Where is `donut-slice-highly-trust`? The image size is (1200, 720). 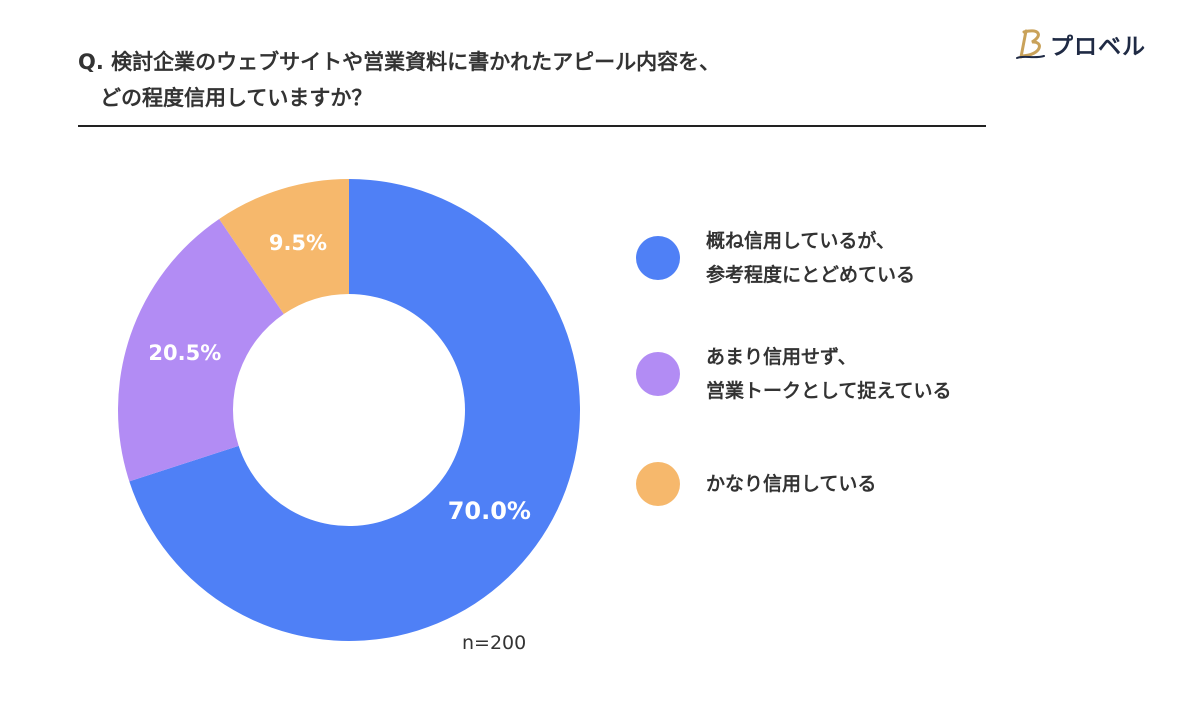 donut-slice-highly-trust is located at coordinates (284, 247).